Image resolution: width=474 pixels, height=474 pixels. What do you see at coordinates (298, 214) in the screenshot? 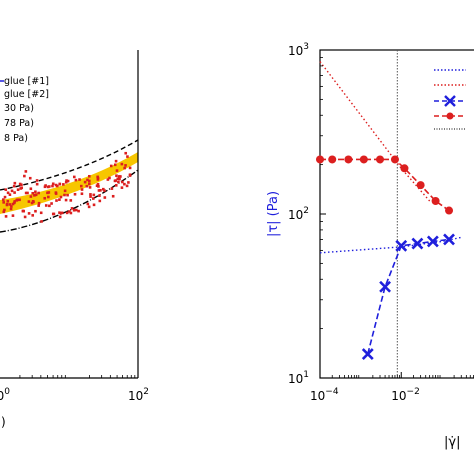
I see `y-tick-label-2: 102` at bounding box center [298, 214].